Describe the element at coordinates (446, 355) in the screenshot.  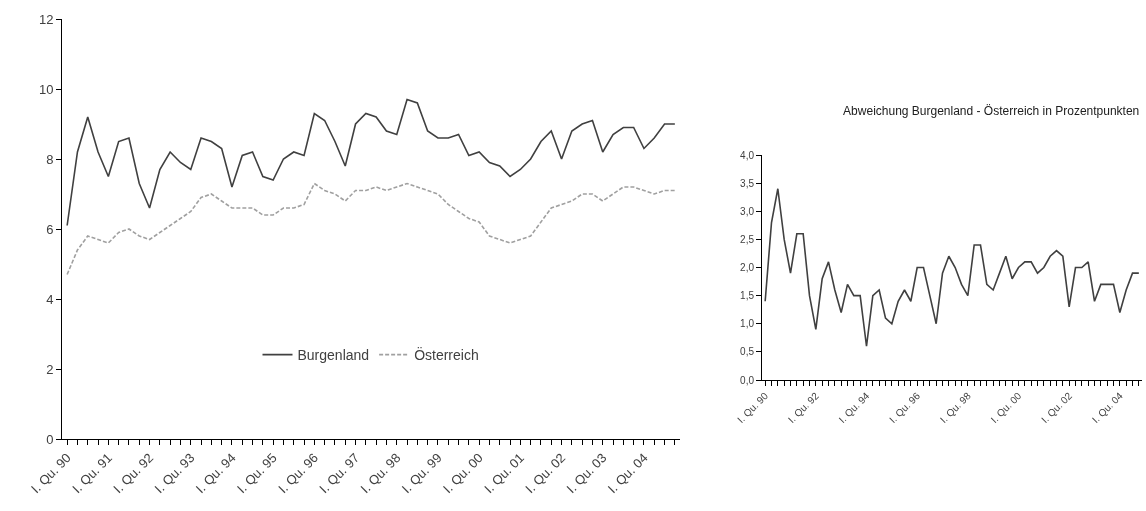
I see `legend-label: Österreich` at that location.